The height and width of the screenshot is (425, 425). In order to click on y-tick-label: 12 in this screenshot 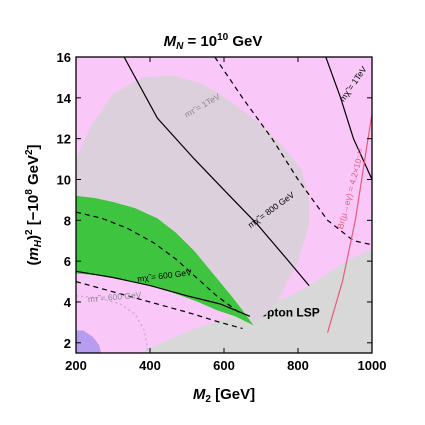, I will do `click(64, 139)`.